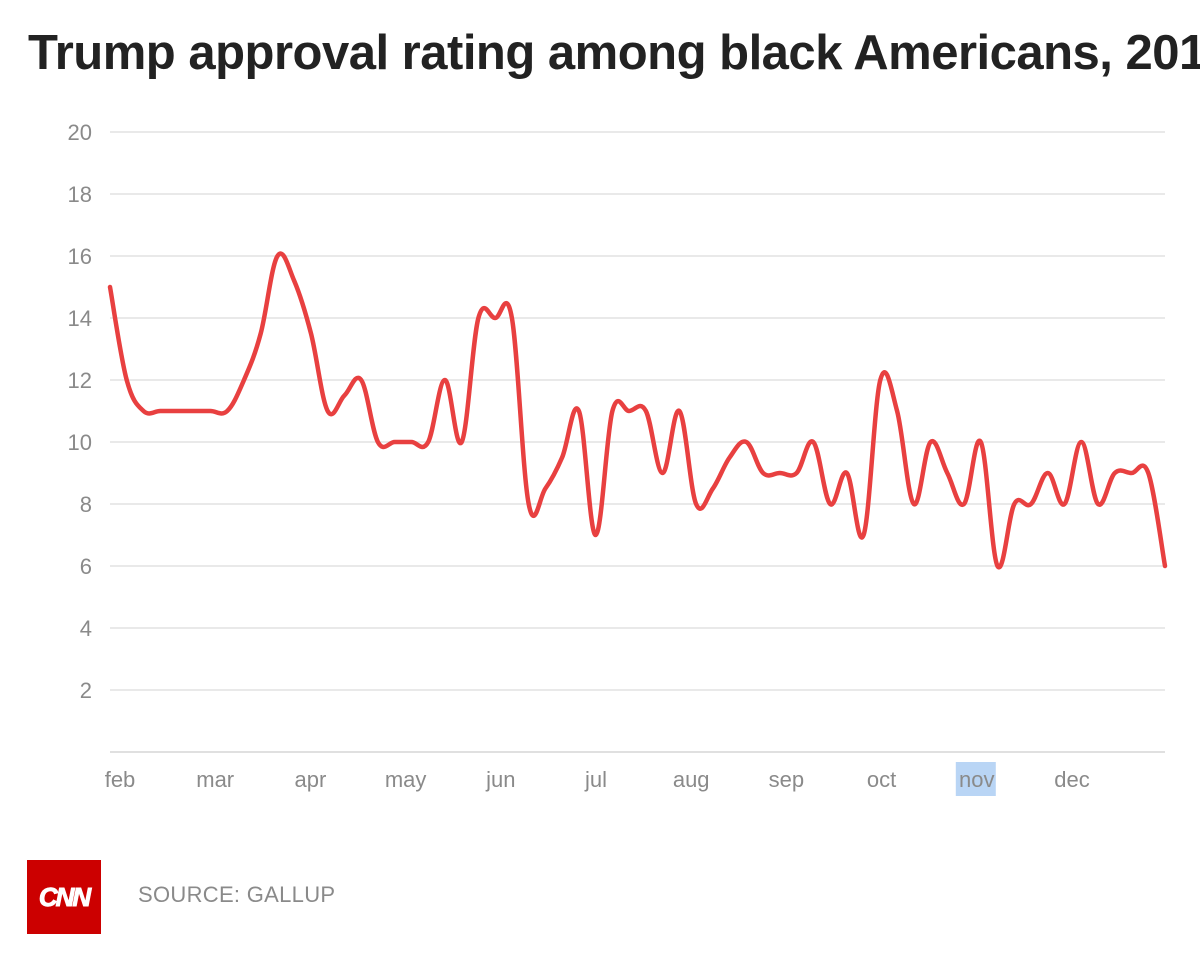  I want to click on cnn-logo-text: CNN, so click(64, 896).